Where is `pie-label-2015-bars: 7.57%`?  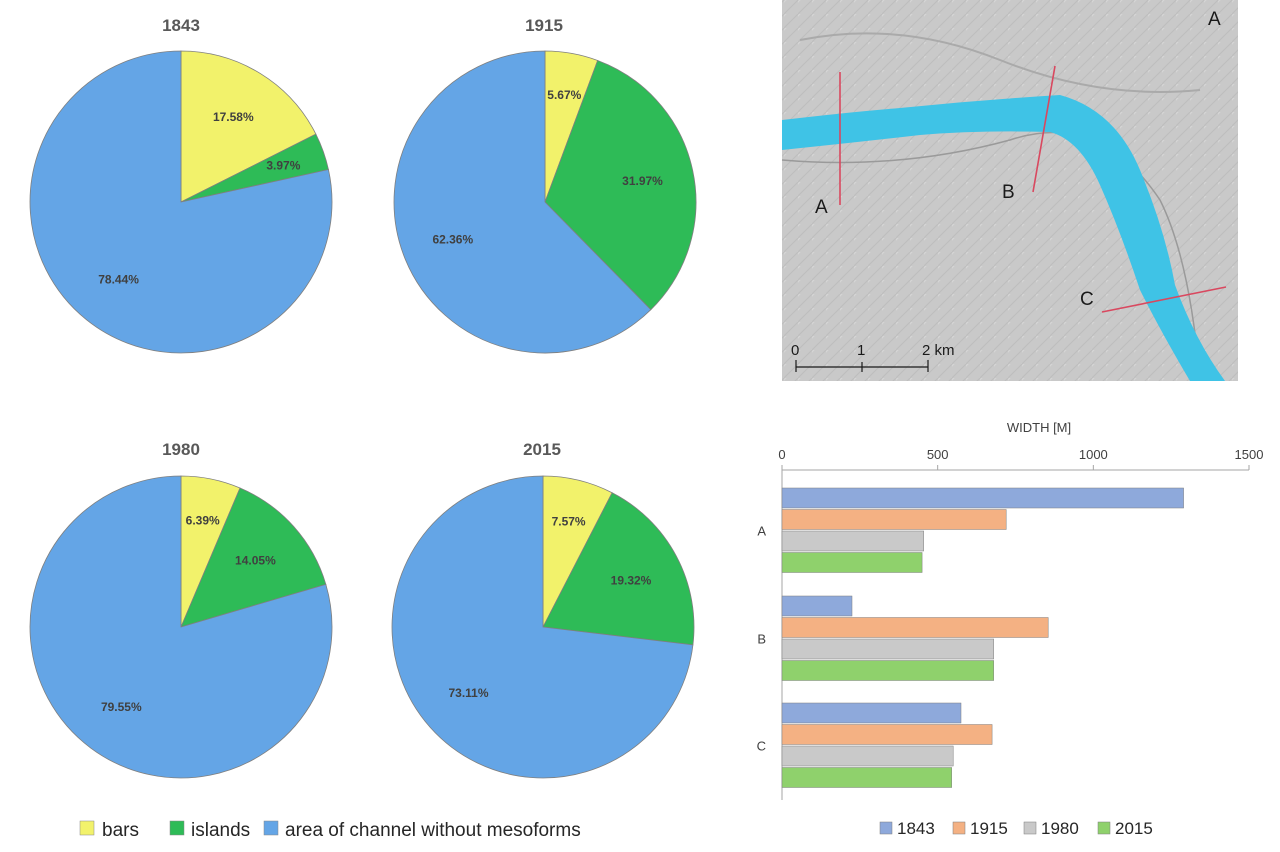
pie-label-2015-bars: 7.57% is located at coordinates (569, 521).